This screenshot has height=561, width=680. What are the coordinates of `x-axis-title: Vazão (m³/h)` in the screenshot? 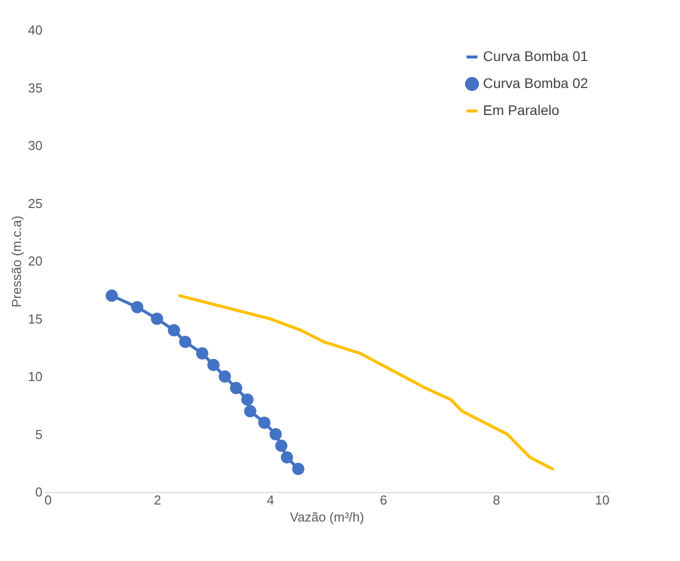 It's located at (327, 517).